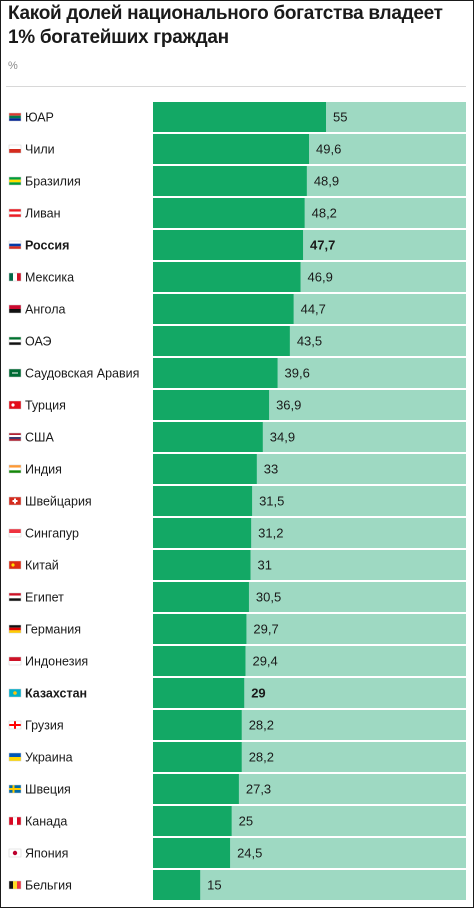 The width and height of the screenshot is (474, 908). What do you see at coordinates (288, 405) in the screenshot?
I see `value-label: 36,9` at bounding box center [288, 405].